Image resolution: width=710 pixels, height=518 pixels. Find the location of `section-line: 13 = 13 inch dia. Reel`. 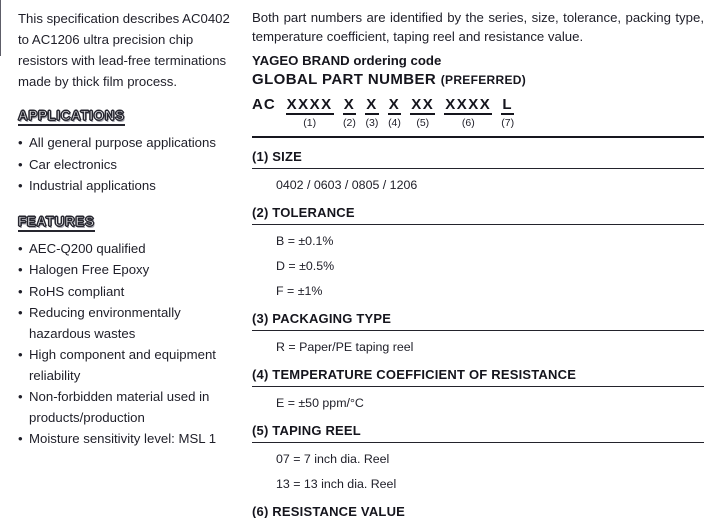

section-line: 13 = 13 inch dia. Reel is located at coordinates (336, 484).